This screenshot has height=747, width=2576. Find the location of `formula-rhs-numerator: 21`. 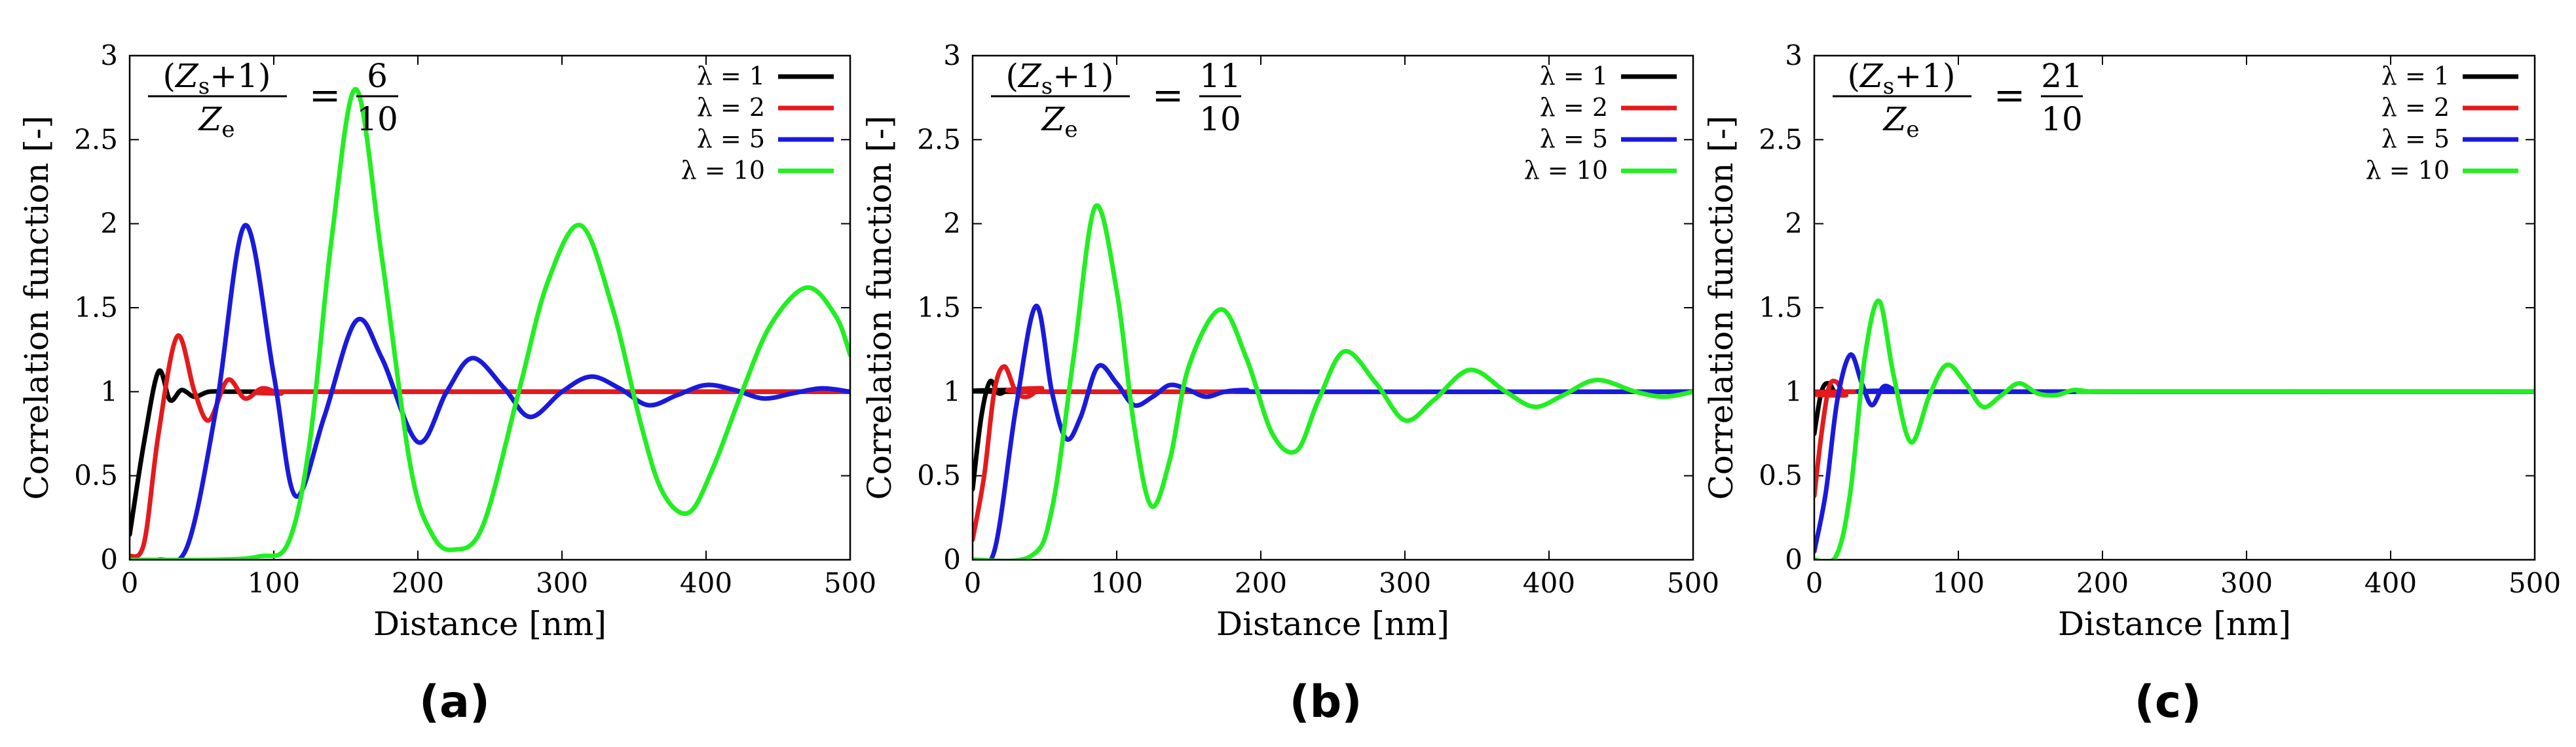

formula-rhs-numerator: 21 is located at coordinates (2062, 76).